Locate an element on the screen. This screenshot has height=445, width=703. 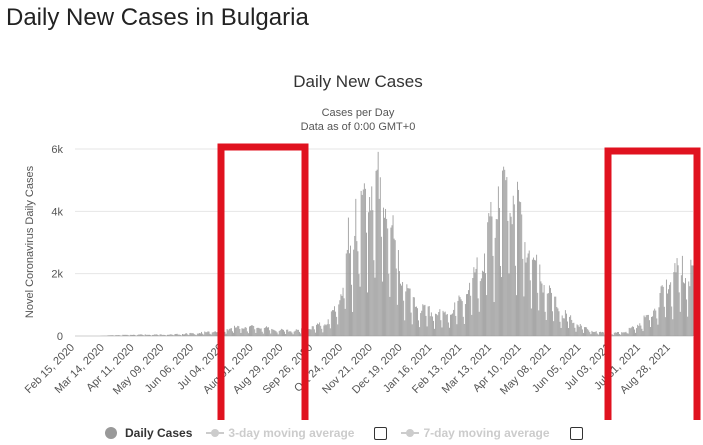
legend-checkbox-7-day is located at coordinates (576, 433).